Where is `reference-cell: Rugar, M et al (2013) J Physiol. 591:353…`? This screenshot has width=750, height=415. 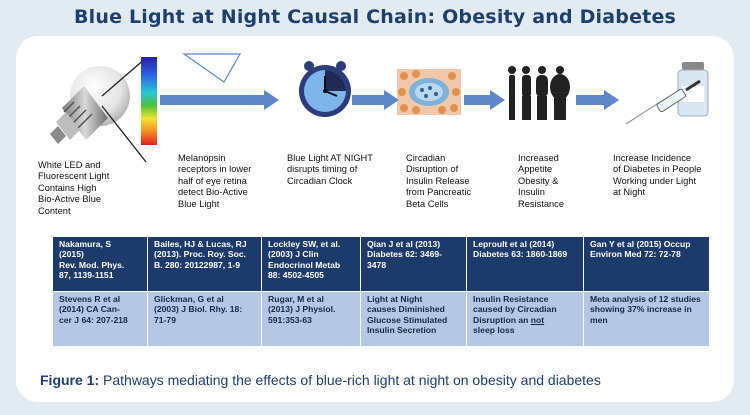
reference-cell: Rugar, M et al (2013) J Physiol. 591:353… is located at coordinates (311, 319).